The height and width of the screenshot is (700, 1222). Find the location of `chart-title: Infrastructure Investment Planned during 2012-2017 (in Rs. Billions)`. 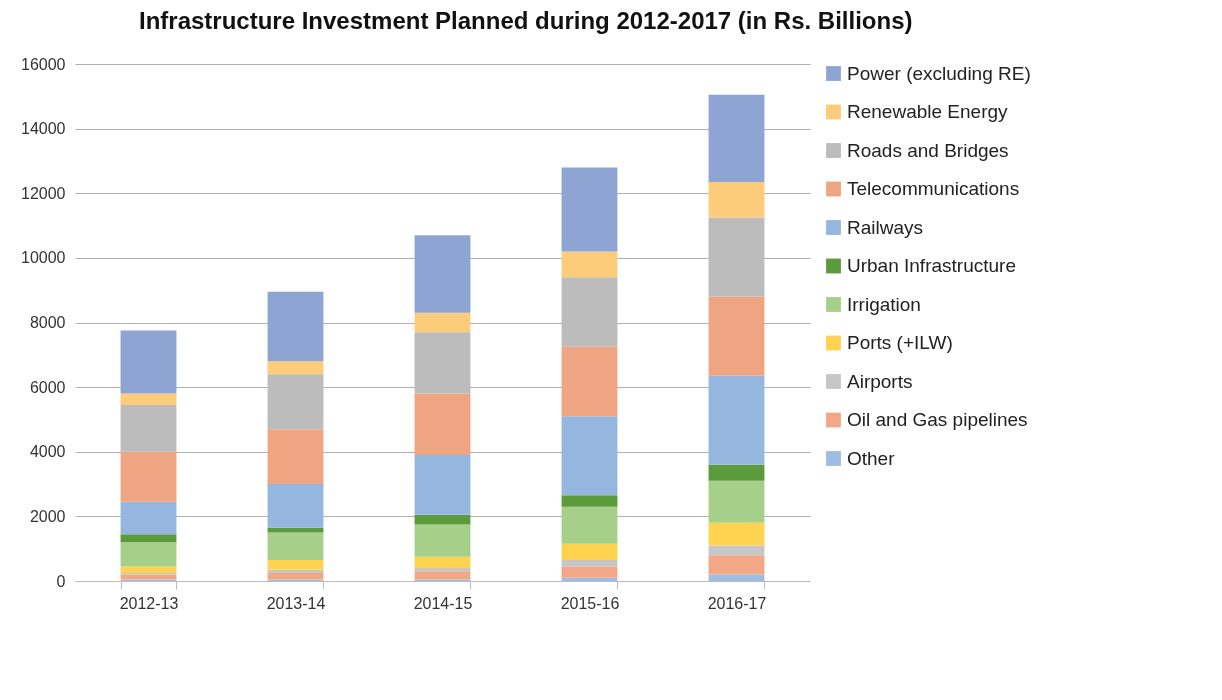

chart-title: Infrastructure Investment Planned during 2012-2017 (in Rs. Billions) is located at coordinates (525, 20).